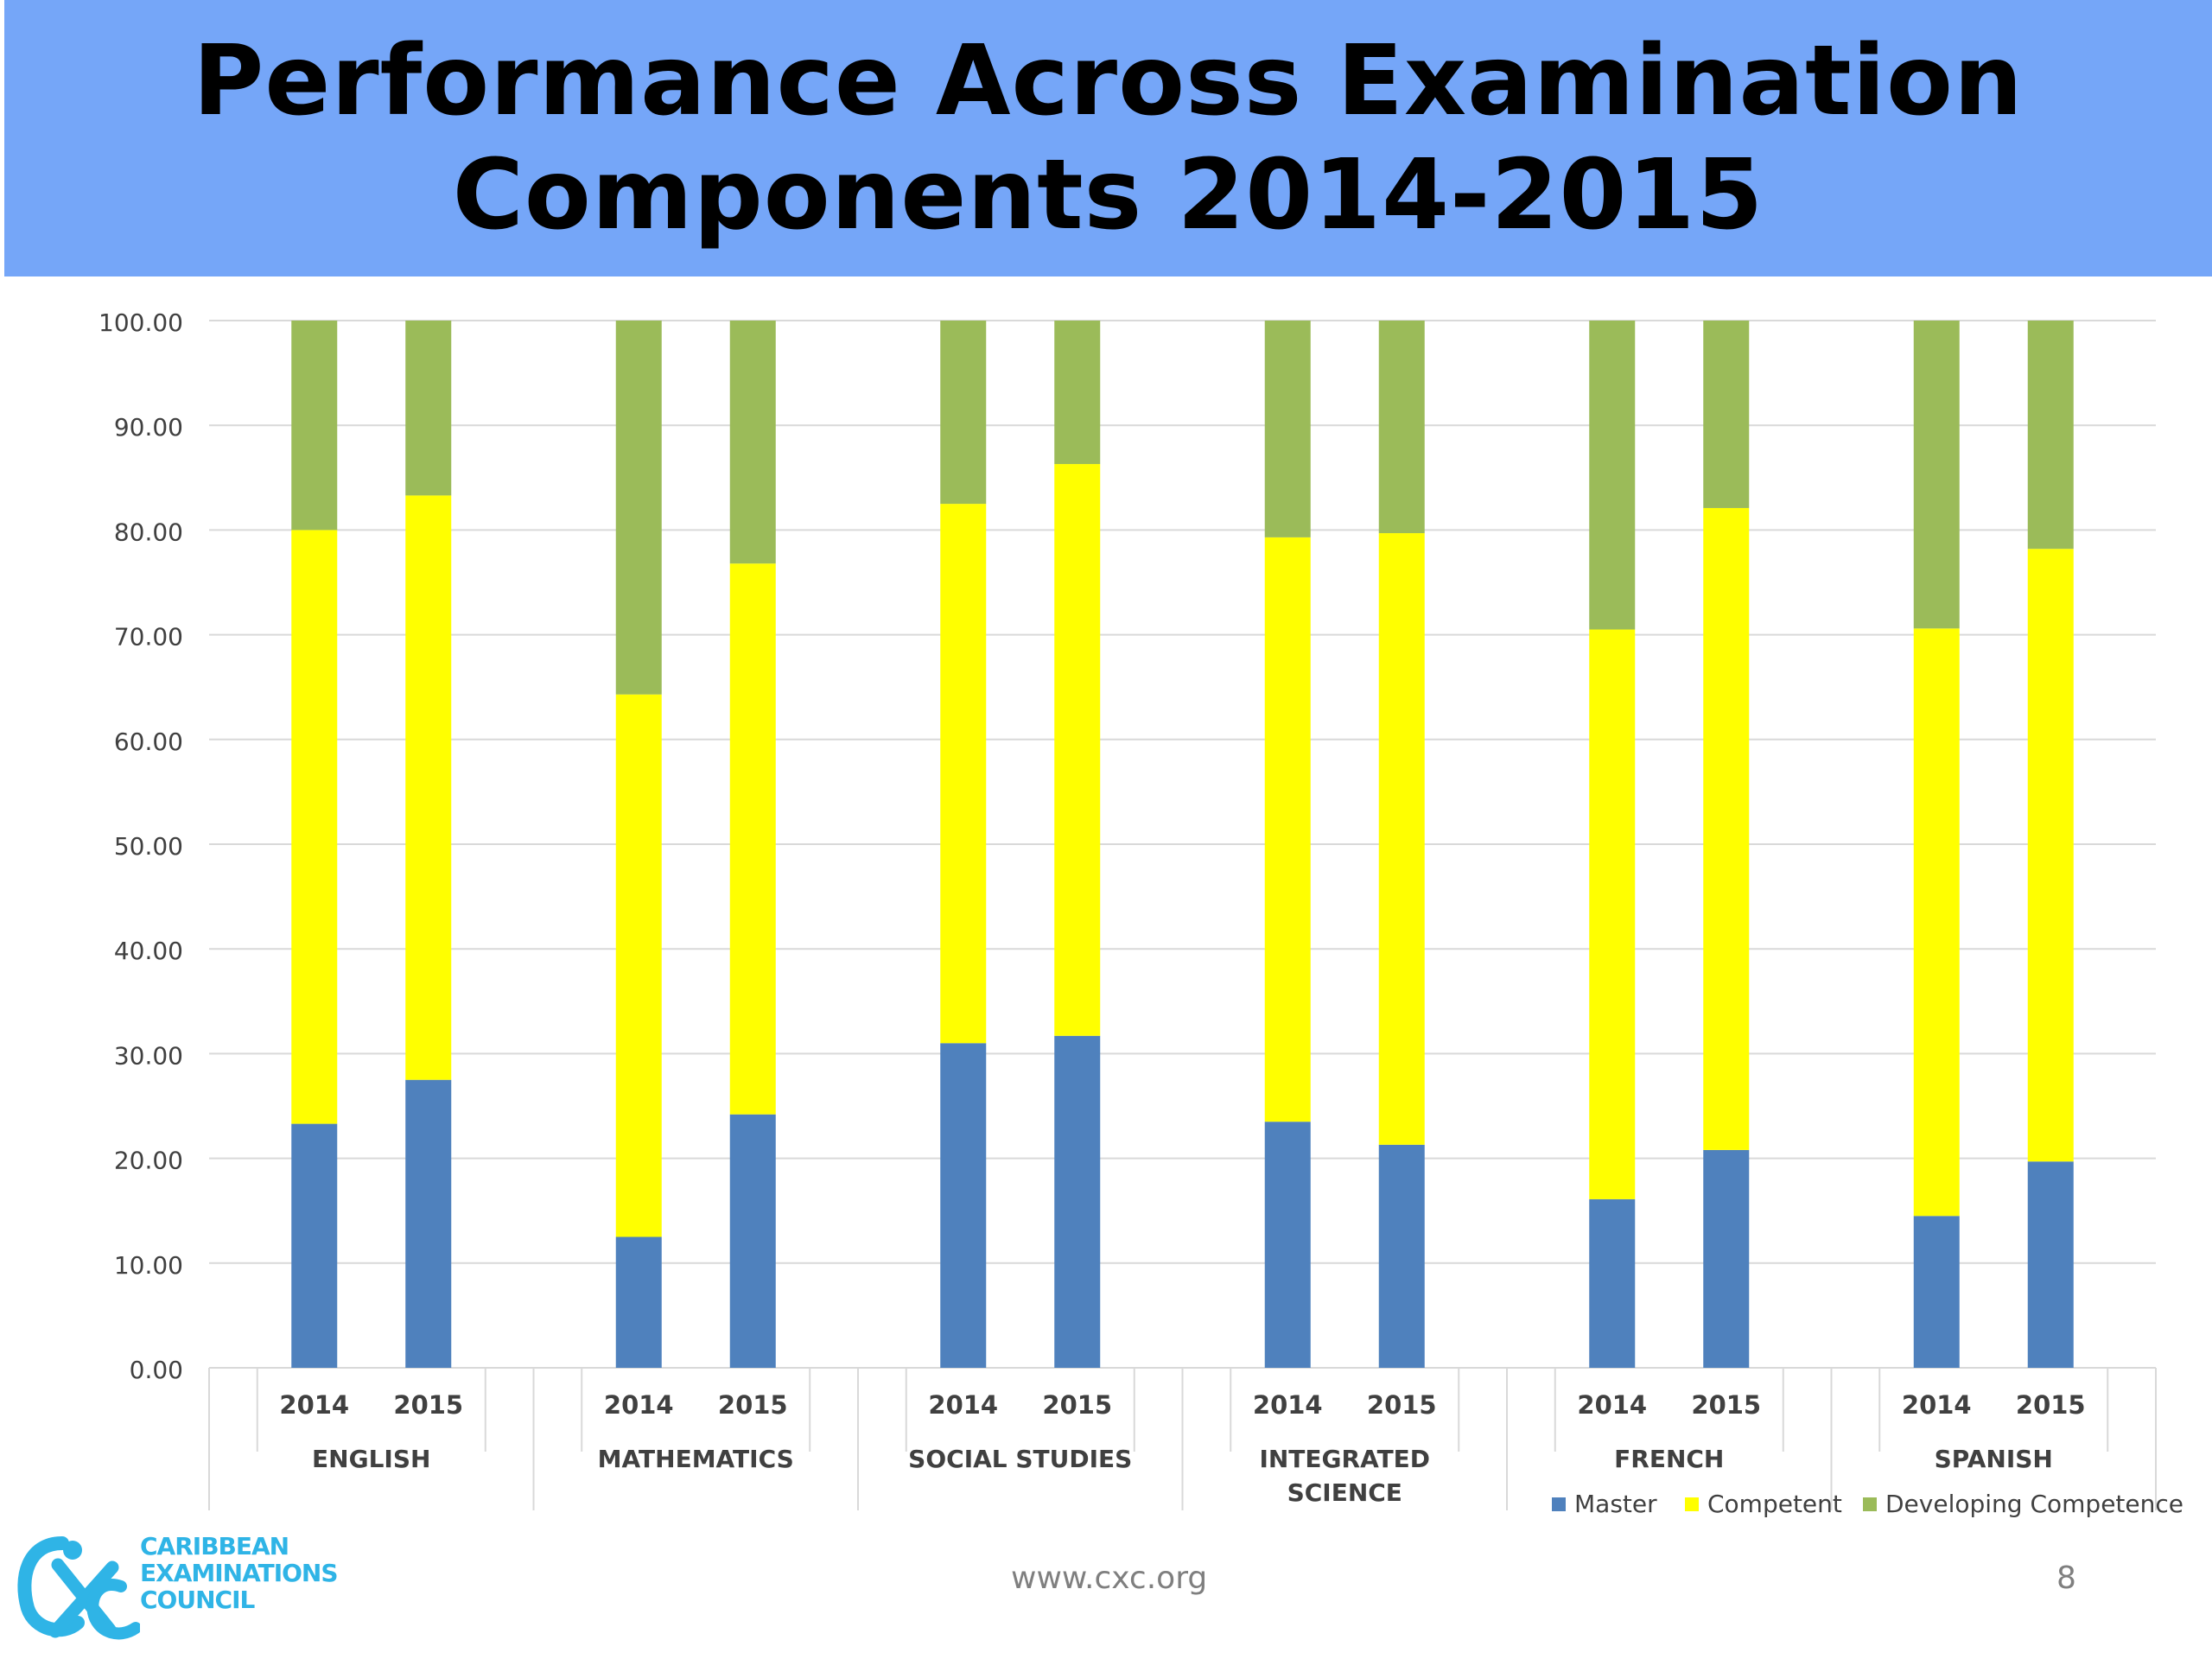 The image size is (2212, 1659). I want to click on logo-line-3: COUNCIL, so click(197, 1600).